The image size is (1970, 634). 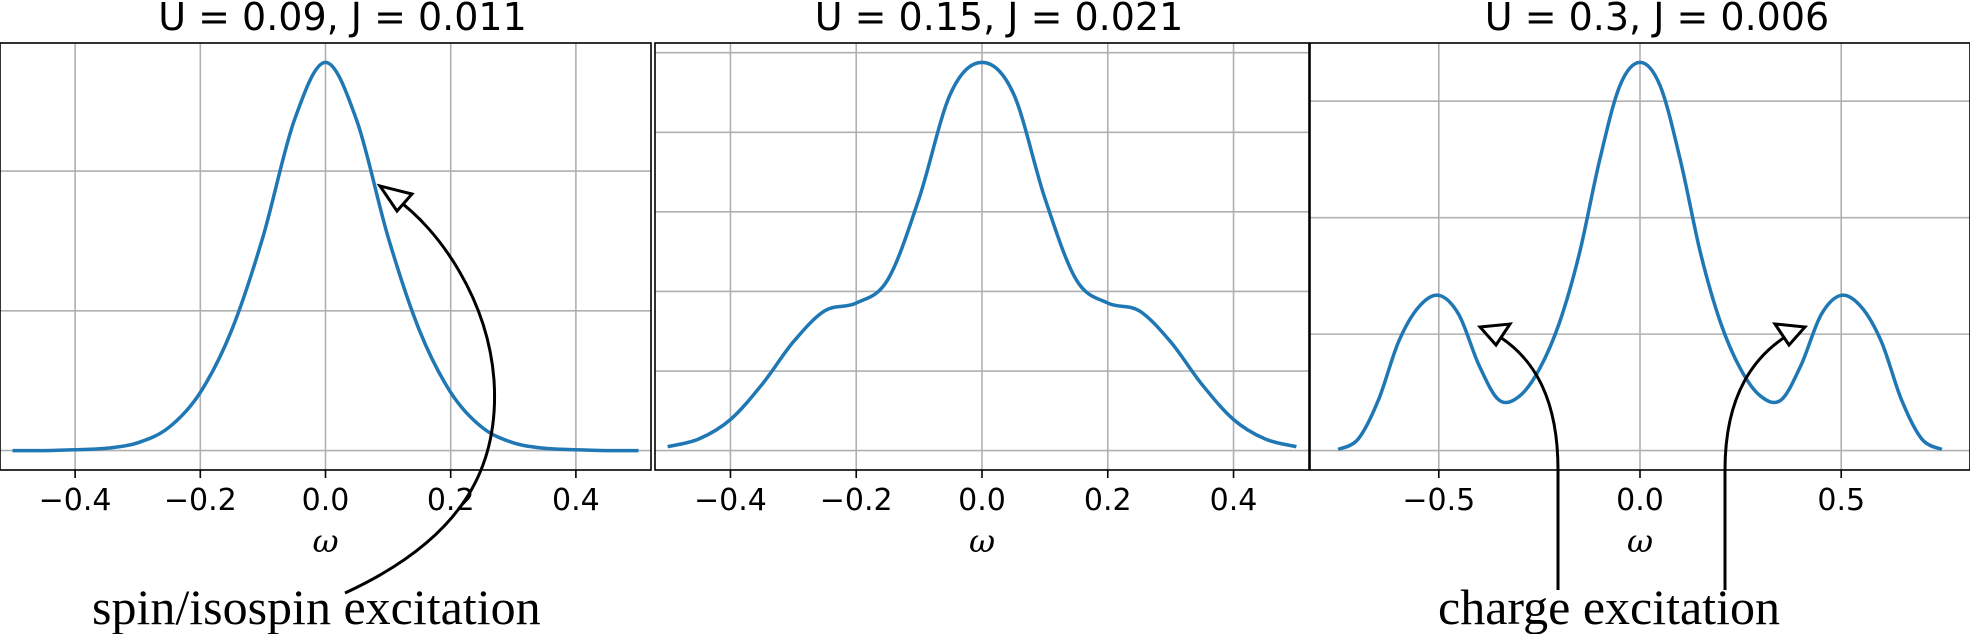 What do you see at coordinates (1754, 462) in the screenshot?
I see `charge-arrow-right-line` at bounding box center [1754, 462].